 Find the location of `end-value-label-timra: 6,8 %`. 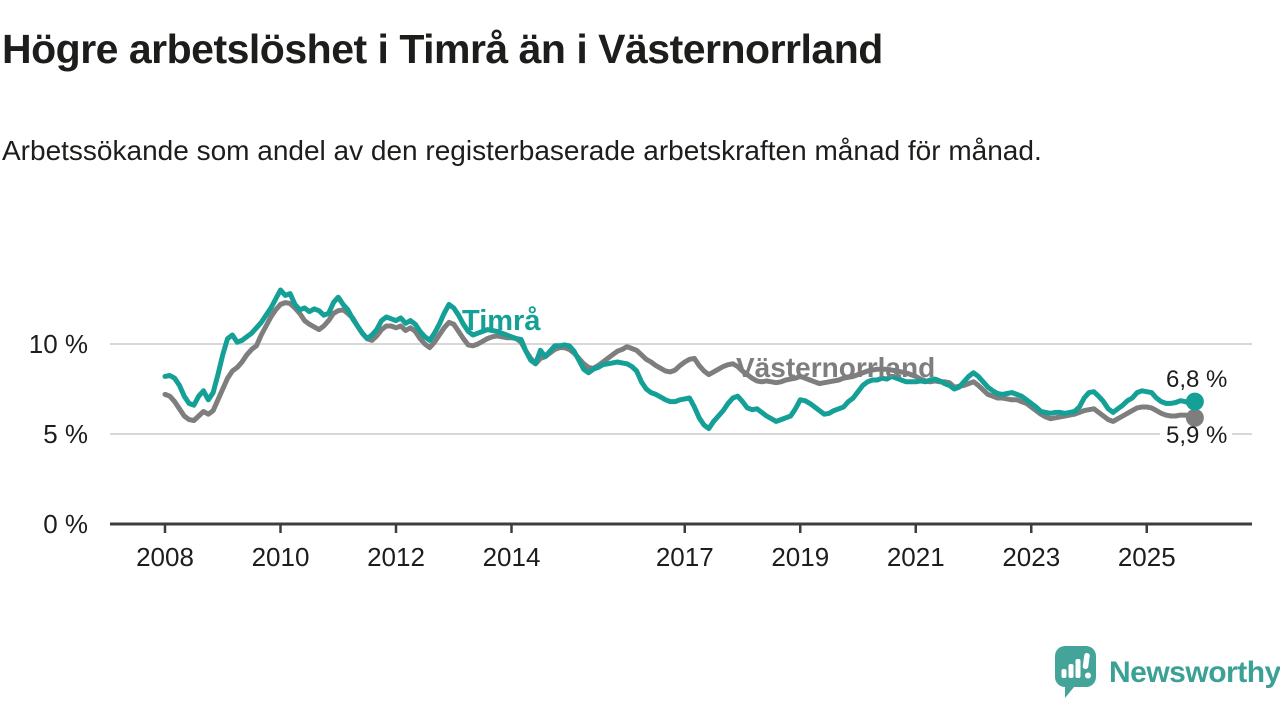

end-value-label-timra: 6,8 % is located at coordinates (1197, 379).